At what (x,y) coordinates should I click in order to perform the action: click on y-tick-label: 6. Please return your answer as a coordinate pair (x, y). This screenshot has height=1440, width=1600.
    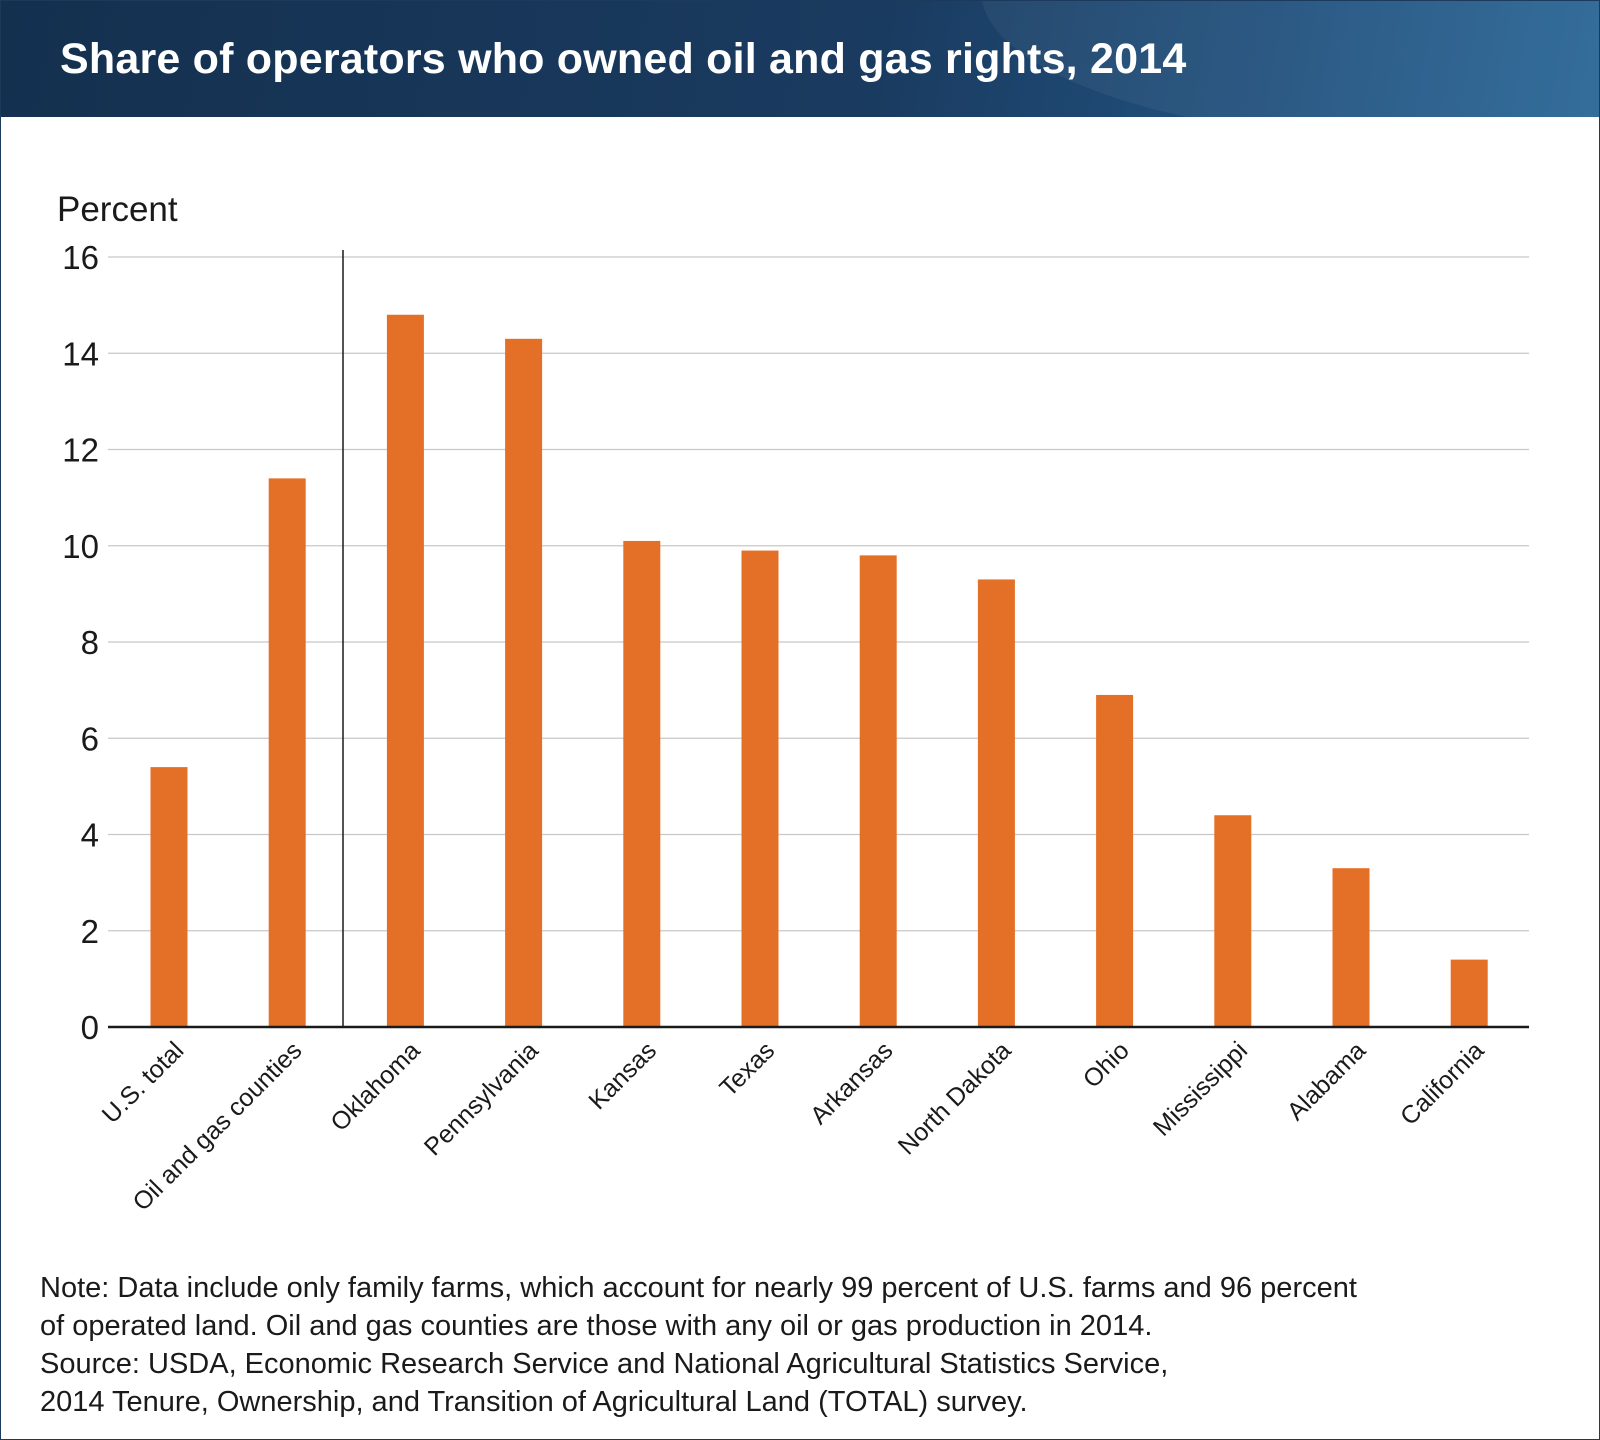
    Looking at the image, I should click on (90, 738).